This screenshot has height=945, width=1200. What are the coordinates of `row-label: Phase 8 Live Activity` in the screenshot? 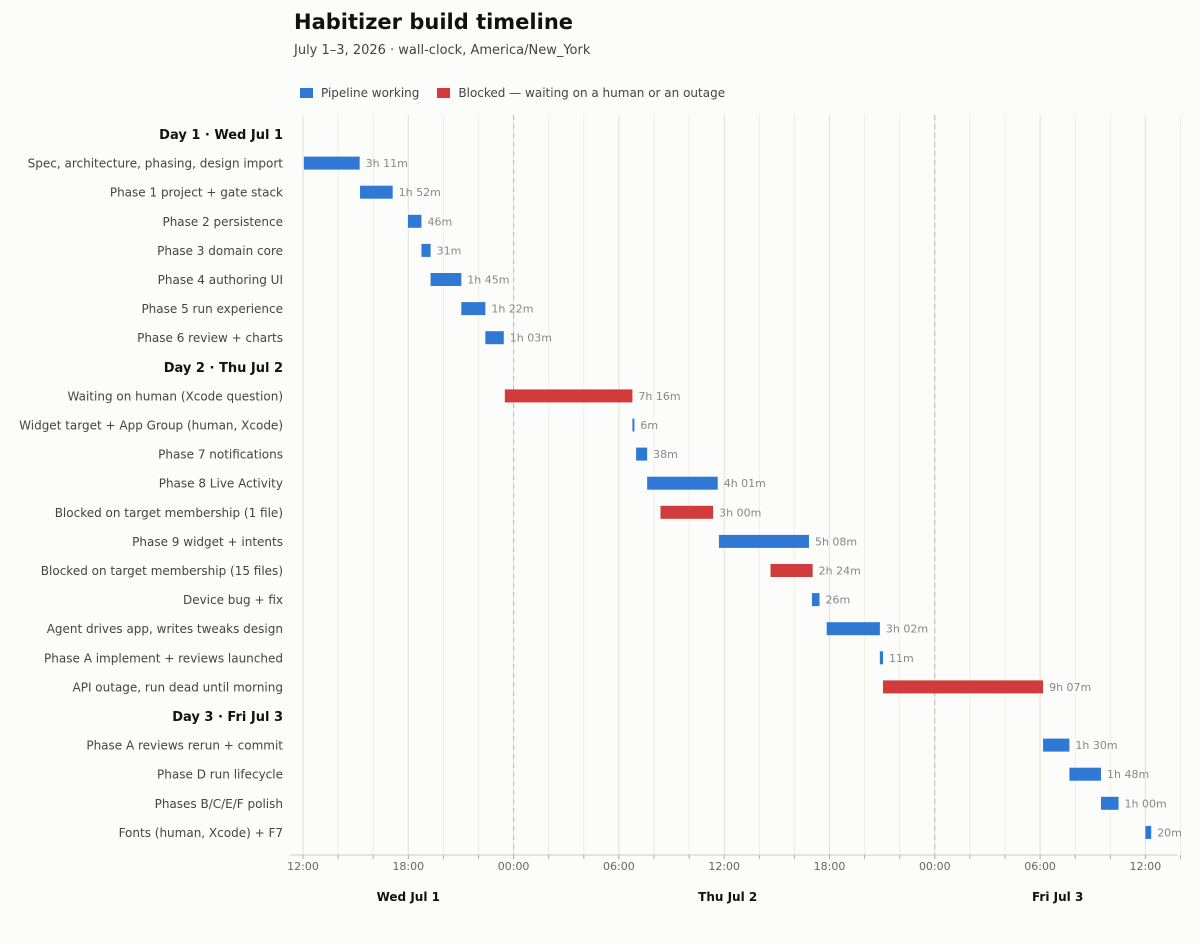 It's located at (221, 484).